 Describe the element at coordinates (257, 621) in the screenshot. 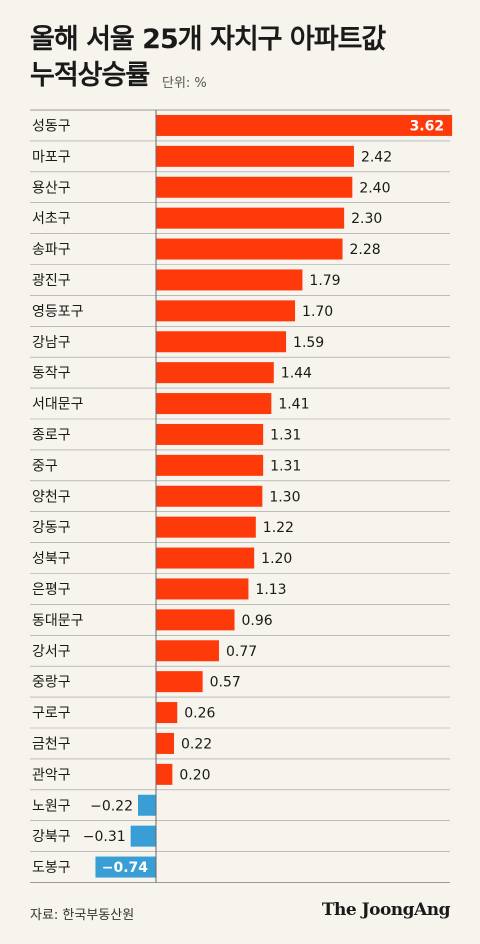

I see `value-label: 0.96` at that location.